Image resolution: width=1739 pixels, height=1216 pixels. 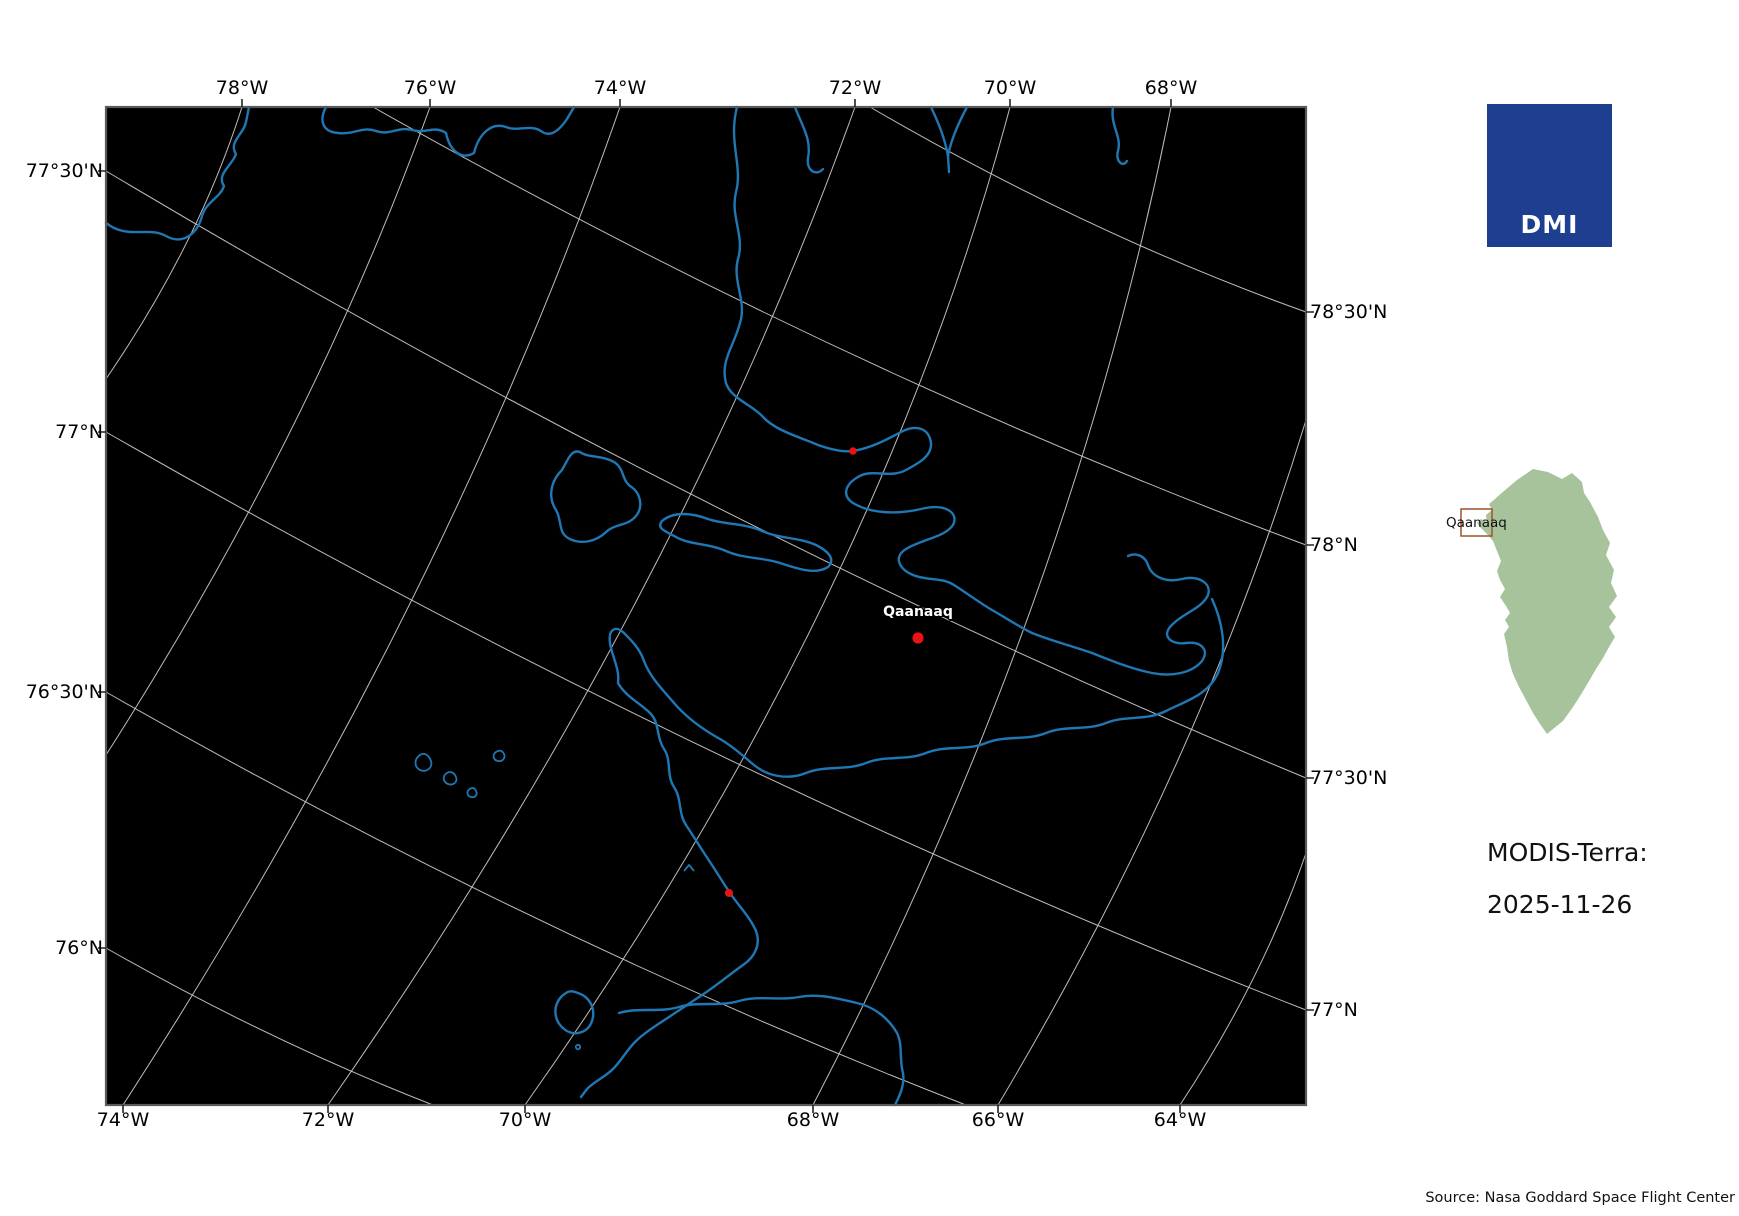 What do you see at coordinates (554, 900) in the screenshot?
I see `small-islets` at bounding box center [554, 900].